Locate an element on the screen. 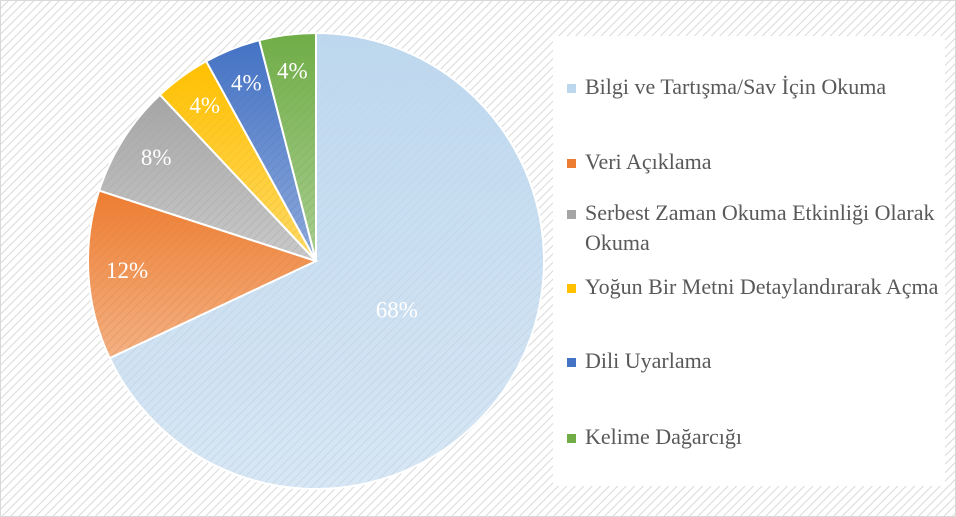  legend-label: Kelime Dağarcığı is located at coordinates (663, 436).